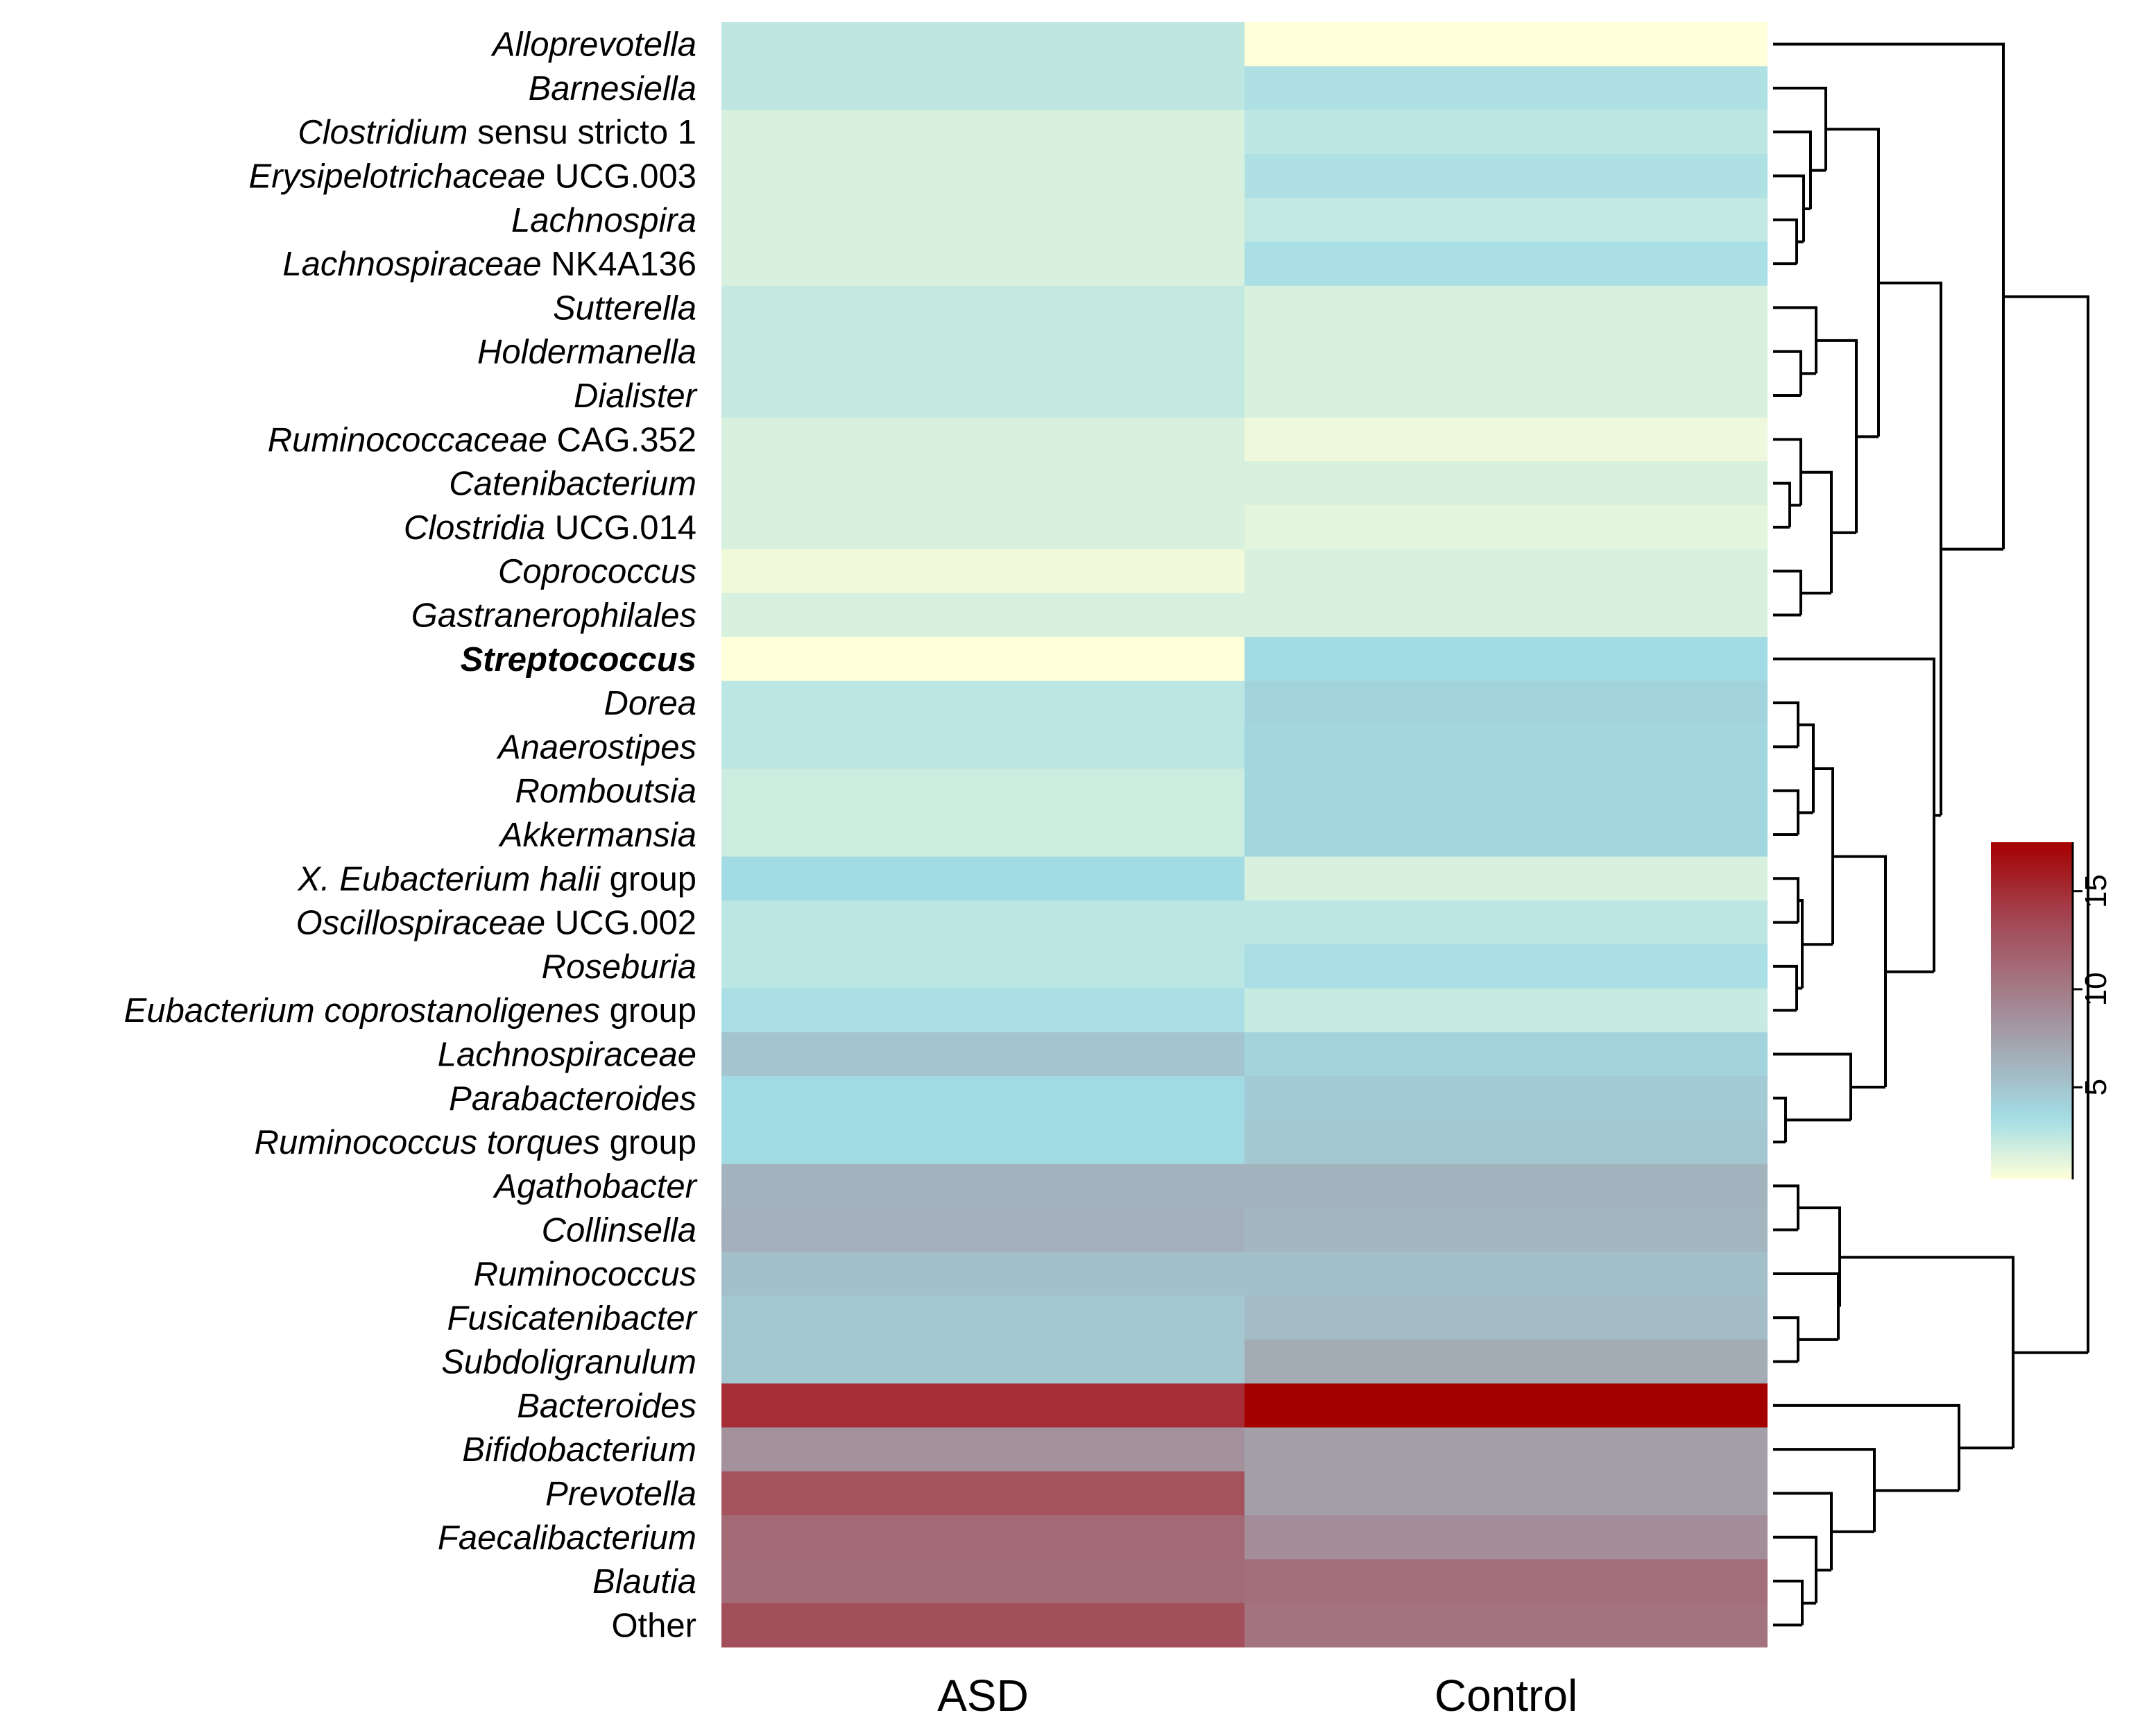  I want to click on row-dendrogram, so click(1931, 834).